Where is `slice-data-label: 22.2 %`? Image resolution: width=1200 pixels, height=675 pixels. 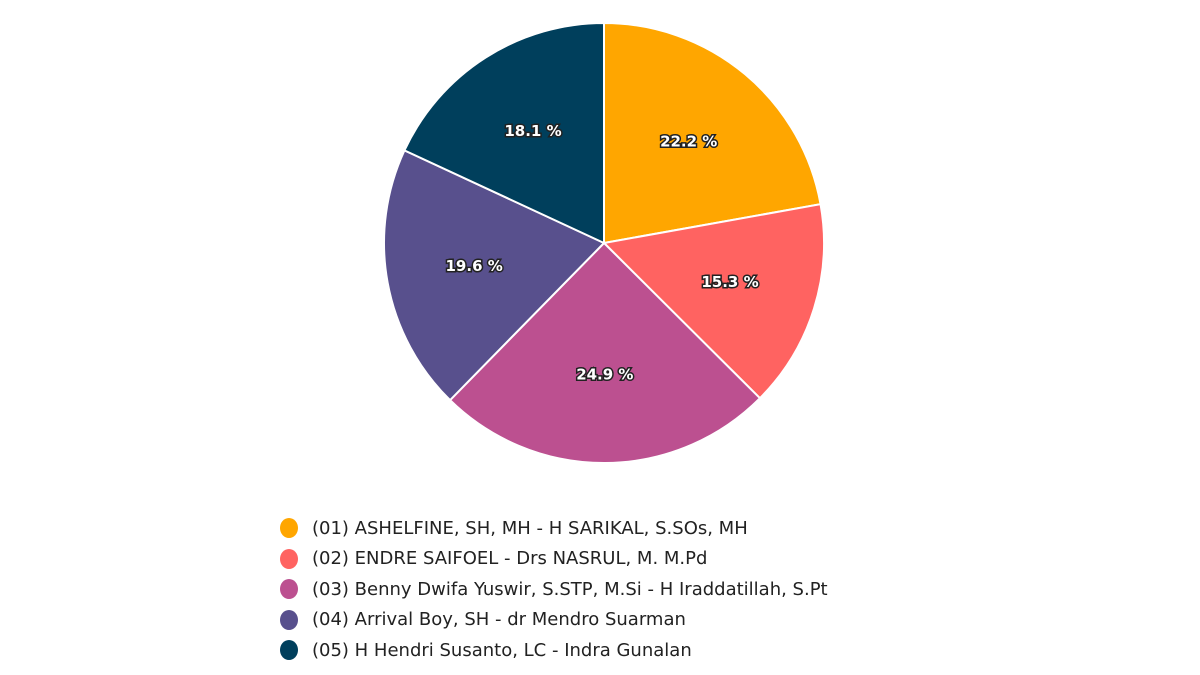
slice-data-label: 22.2 % is located at coordinates (688, 141).